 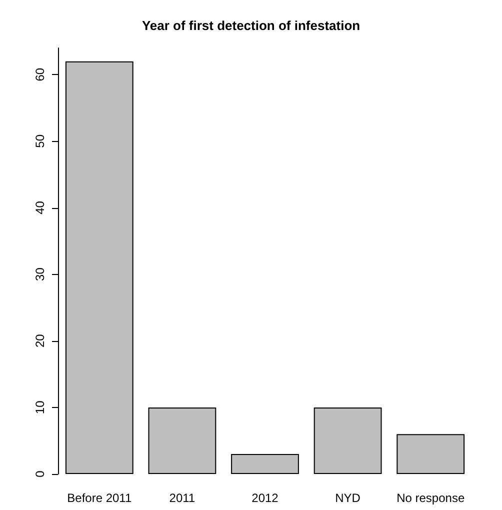 What do you see at coordinates (265, 498) in the screenshot?
I see `x-tick-label: 2012` at bounding box center [265, 498].